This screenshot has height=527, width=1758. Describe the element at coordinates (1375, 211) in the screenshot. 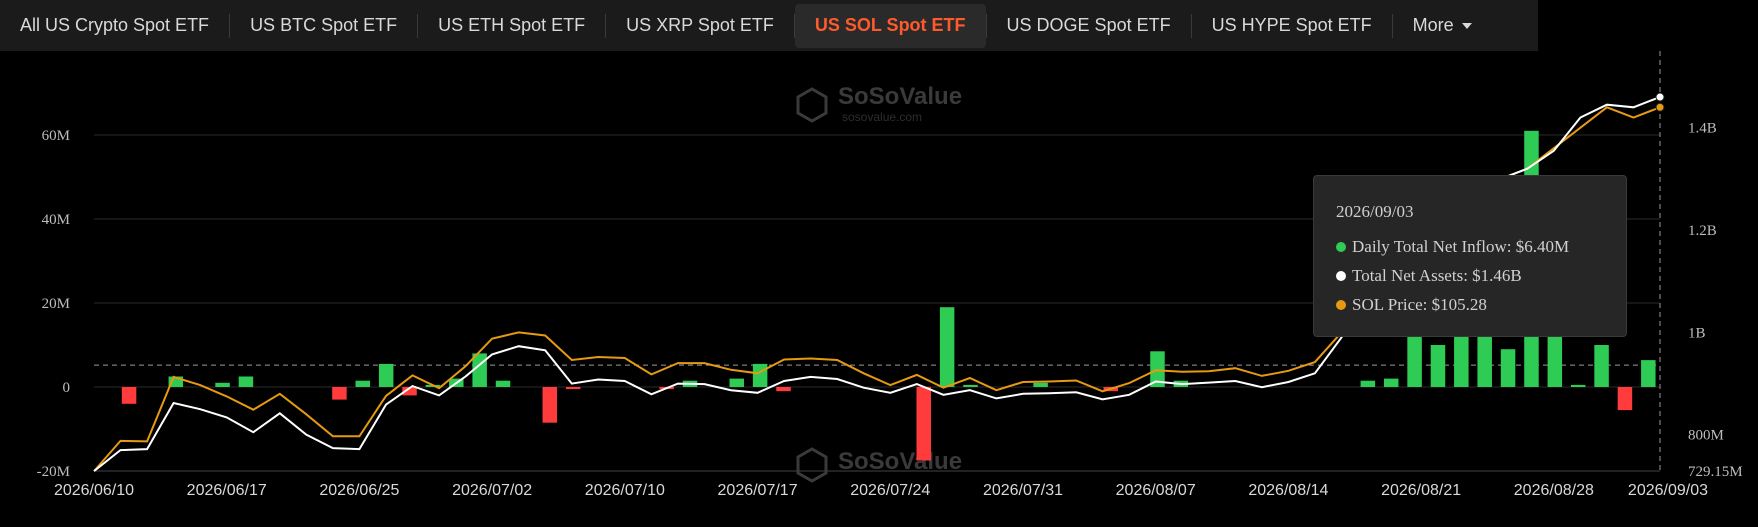

I see `tooltip-date: 2026/09/03` at that location.